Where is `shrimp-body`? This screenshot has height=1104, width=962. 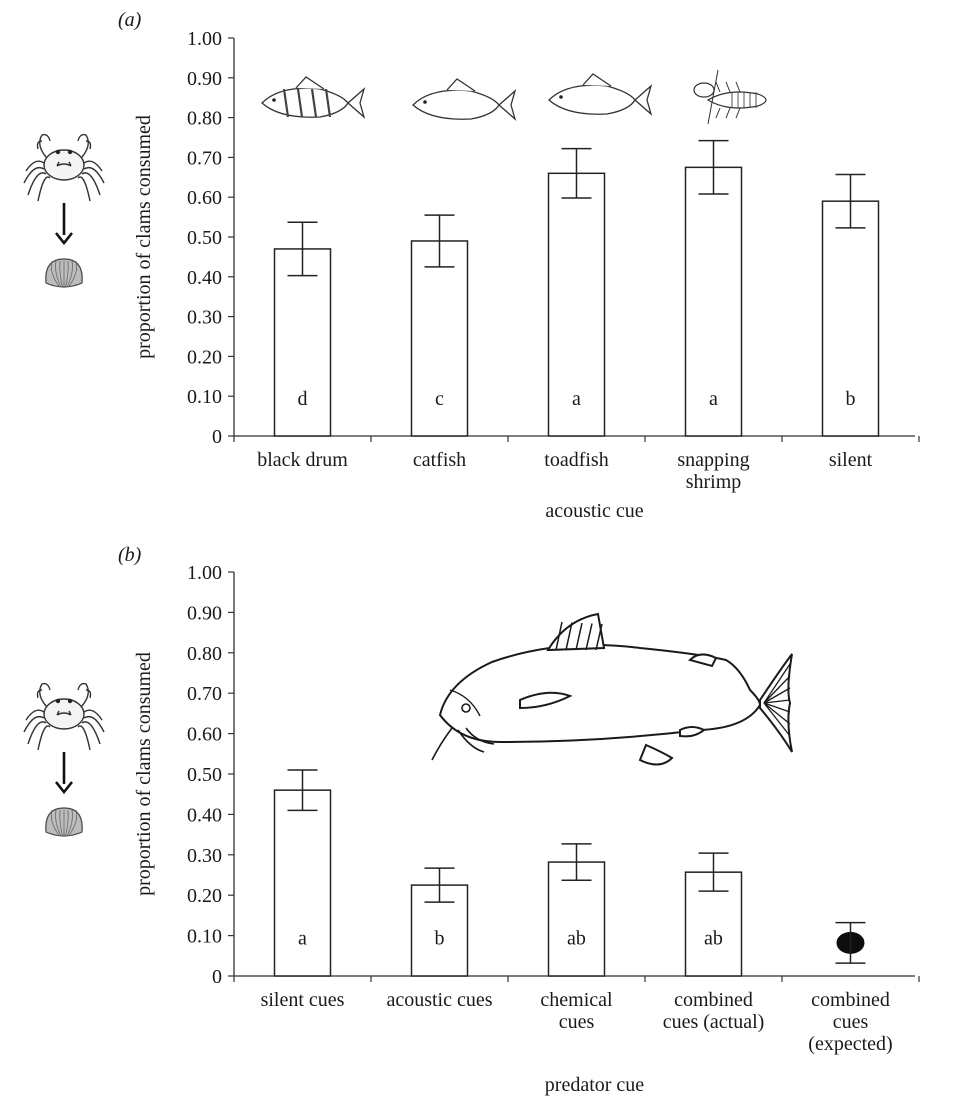 shrimp-body is located at coordinates (736, 100).